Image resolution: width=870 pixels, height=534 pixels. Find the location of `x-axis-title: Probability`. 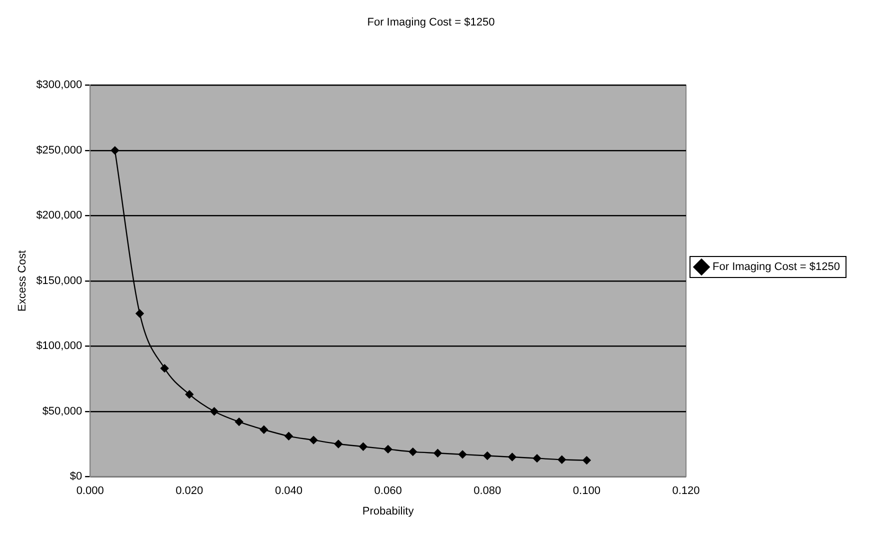

x-axis-title: Probability is located at coordinates (388, 511).